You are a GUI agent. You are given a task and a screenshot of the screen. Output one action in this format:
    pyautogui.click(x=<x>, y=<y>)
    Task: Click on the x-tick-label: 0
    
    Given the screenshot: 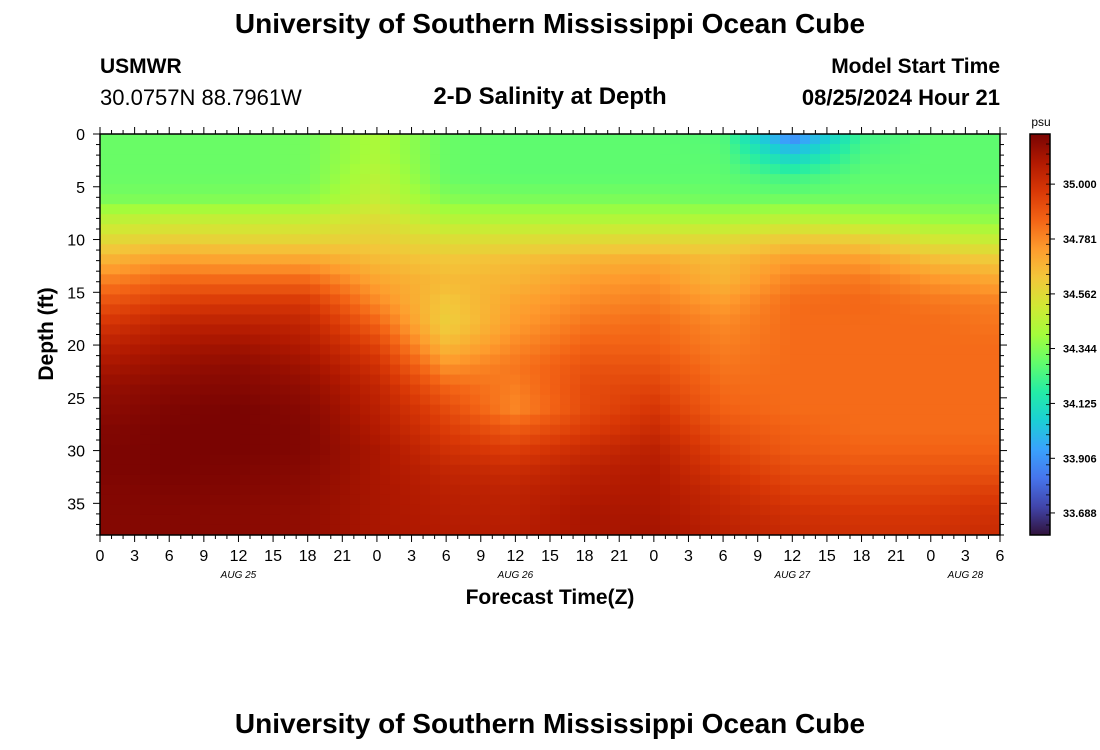 What is the action you would take?
    pyautogui.click(x=653, y=556)
    